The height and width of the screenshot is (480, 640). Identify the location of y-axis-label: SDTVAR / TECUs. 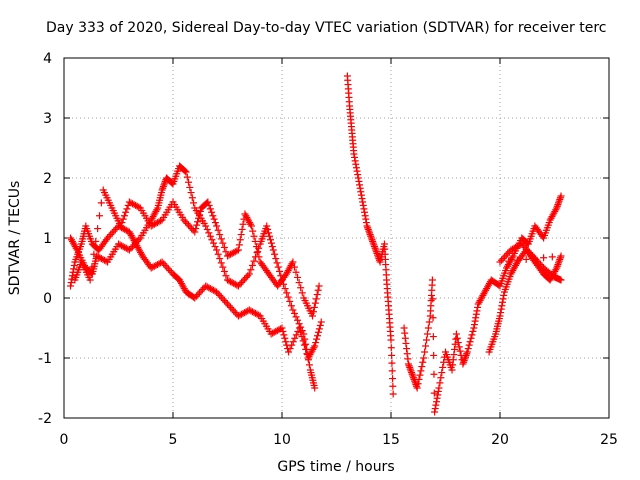
(15, 238).